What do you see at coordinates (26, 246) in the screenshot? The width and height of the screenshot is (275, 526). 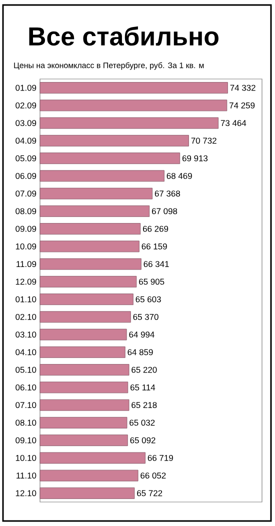 I see `y-tick-label: 10.09` at bounding box center [26, 246].